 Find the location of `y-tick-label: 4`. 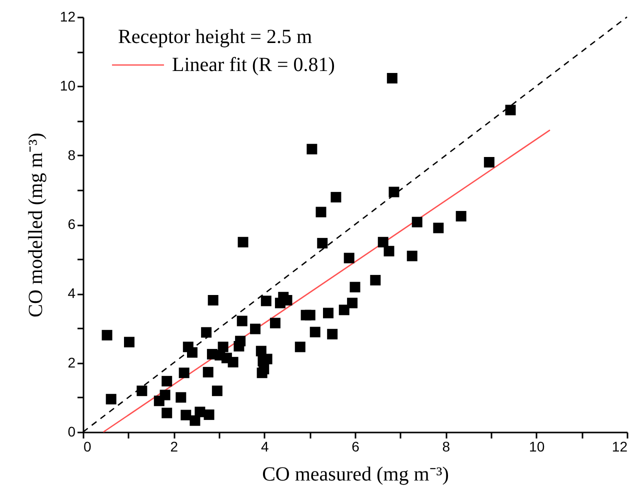

y-tick-label: 4 is located at coordinates (72, 293).